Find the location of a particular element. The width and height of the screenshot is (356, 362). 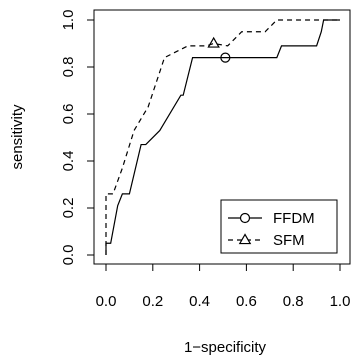

x-tick-label: 0.2 is located at coordinates (152, 301).